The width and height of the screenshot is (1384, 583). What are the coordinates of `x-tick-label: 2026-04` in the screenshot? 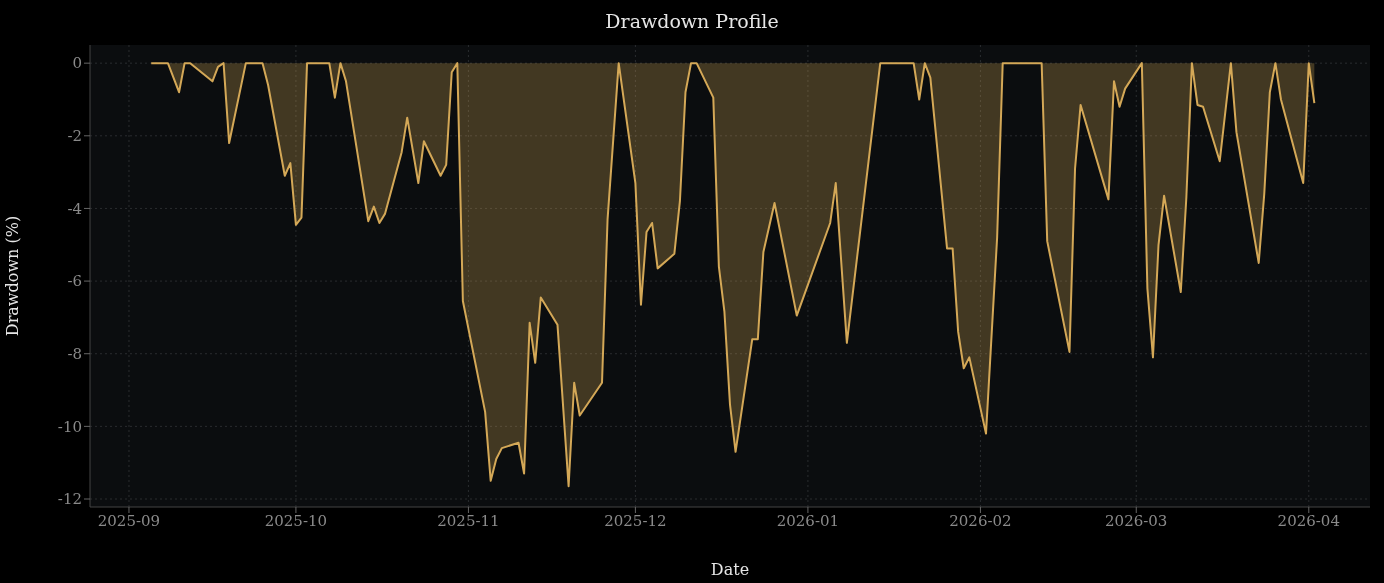 It's located at (1308, 520).